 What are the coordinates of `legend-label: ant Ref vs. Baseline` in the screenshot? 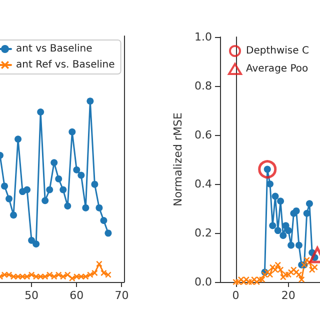 It's located at (65, 65).